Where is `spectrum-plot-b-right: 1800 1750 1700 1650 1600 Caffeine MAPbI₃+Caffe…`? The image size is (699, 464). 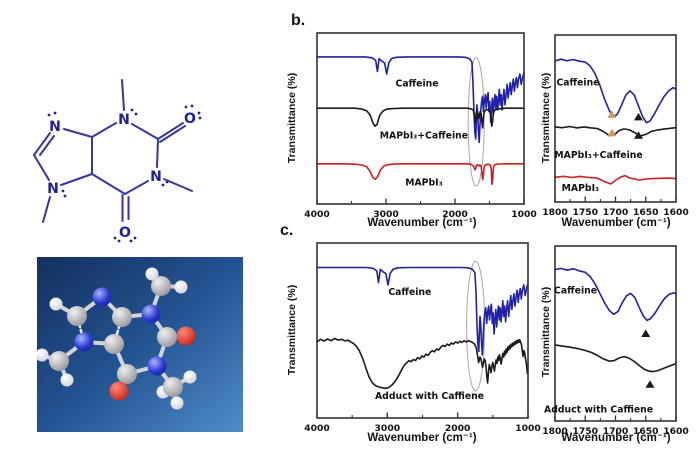 spectrum-plot-b-right: 1800 1750 1700 1650 1600 Caffeine MAPbI₃+Caffe… is located at coordinates (615, 126).